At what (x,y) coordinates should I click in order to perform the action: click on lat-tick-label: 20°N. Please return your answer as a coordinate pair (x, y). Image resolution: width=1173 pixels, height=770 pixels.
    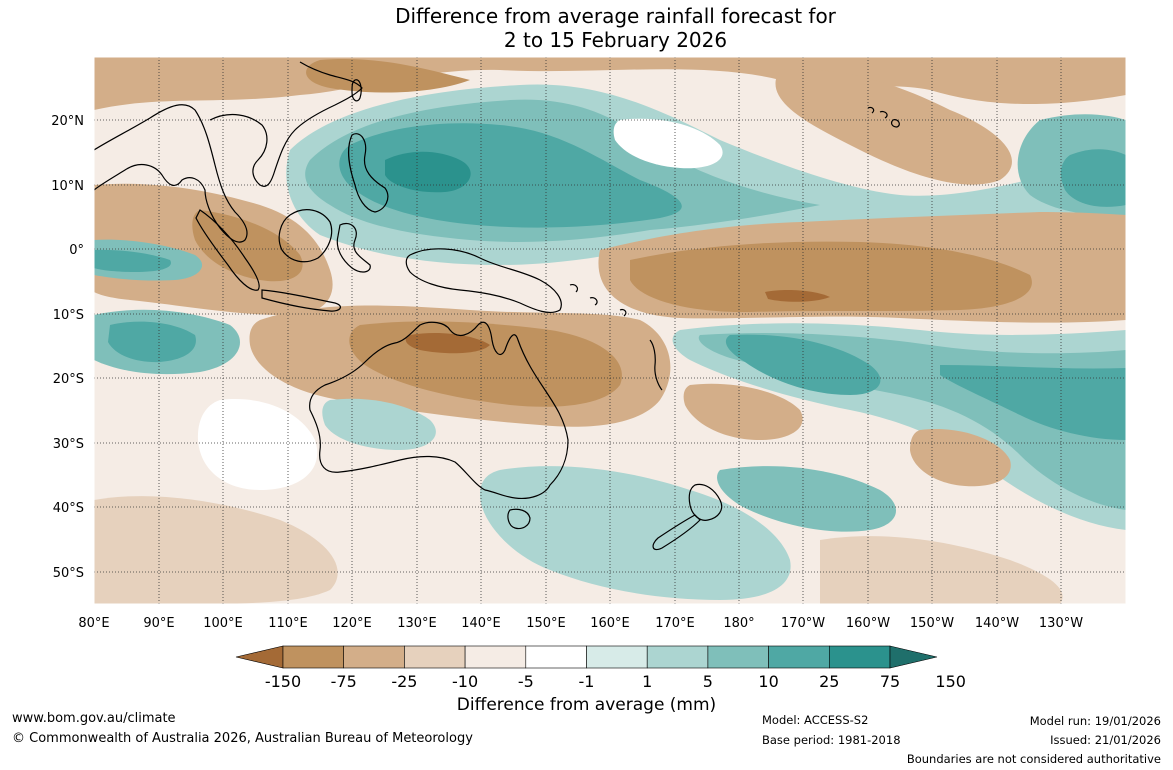
    Looking at the image, I should click on (67, 121).